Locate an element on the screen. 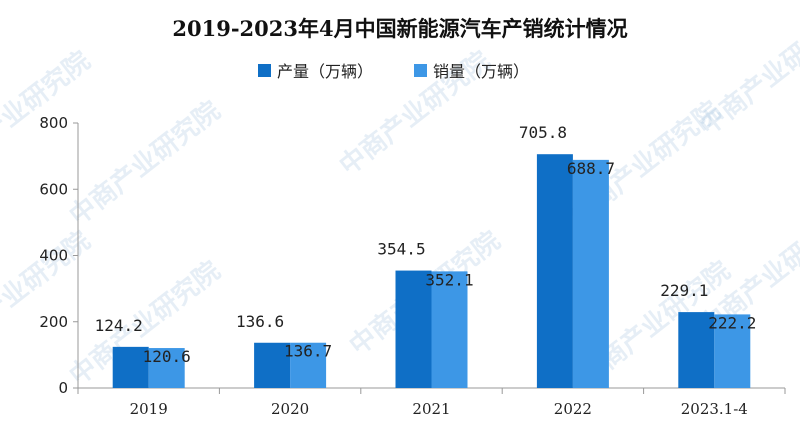 Image resolution: width=800 pixels, height=430 pixels. bar-sales-2023.1-4 is located at coordinates (732, 351).